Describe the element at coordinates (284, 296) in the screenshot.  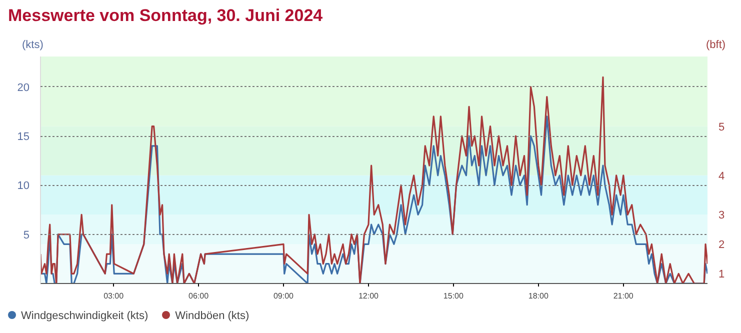
I see `x-tick-label: 09:00` at that location.